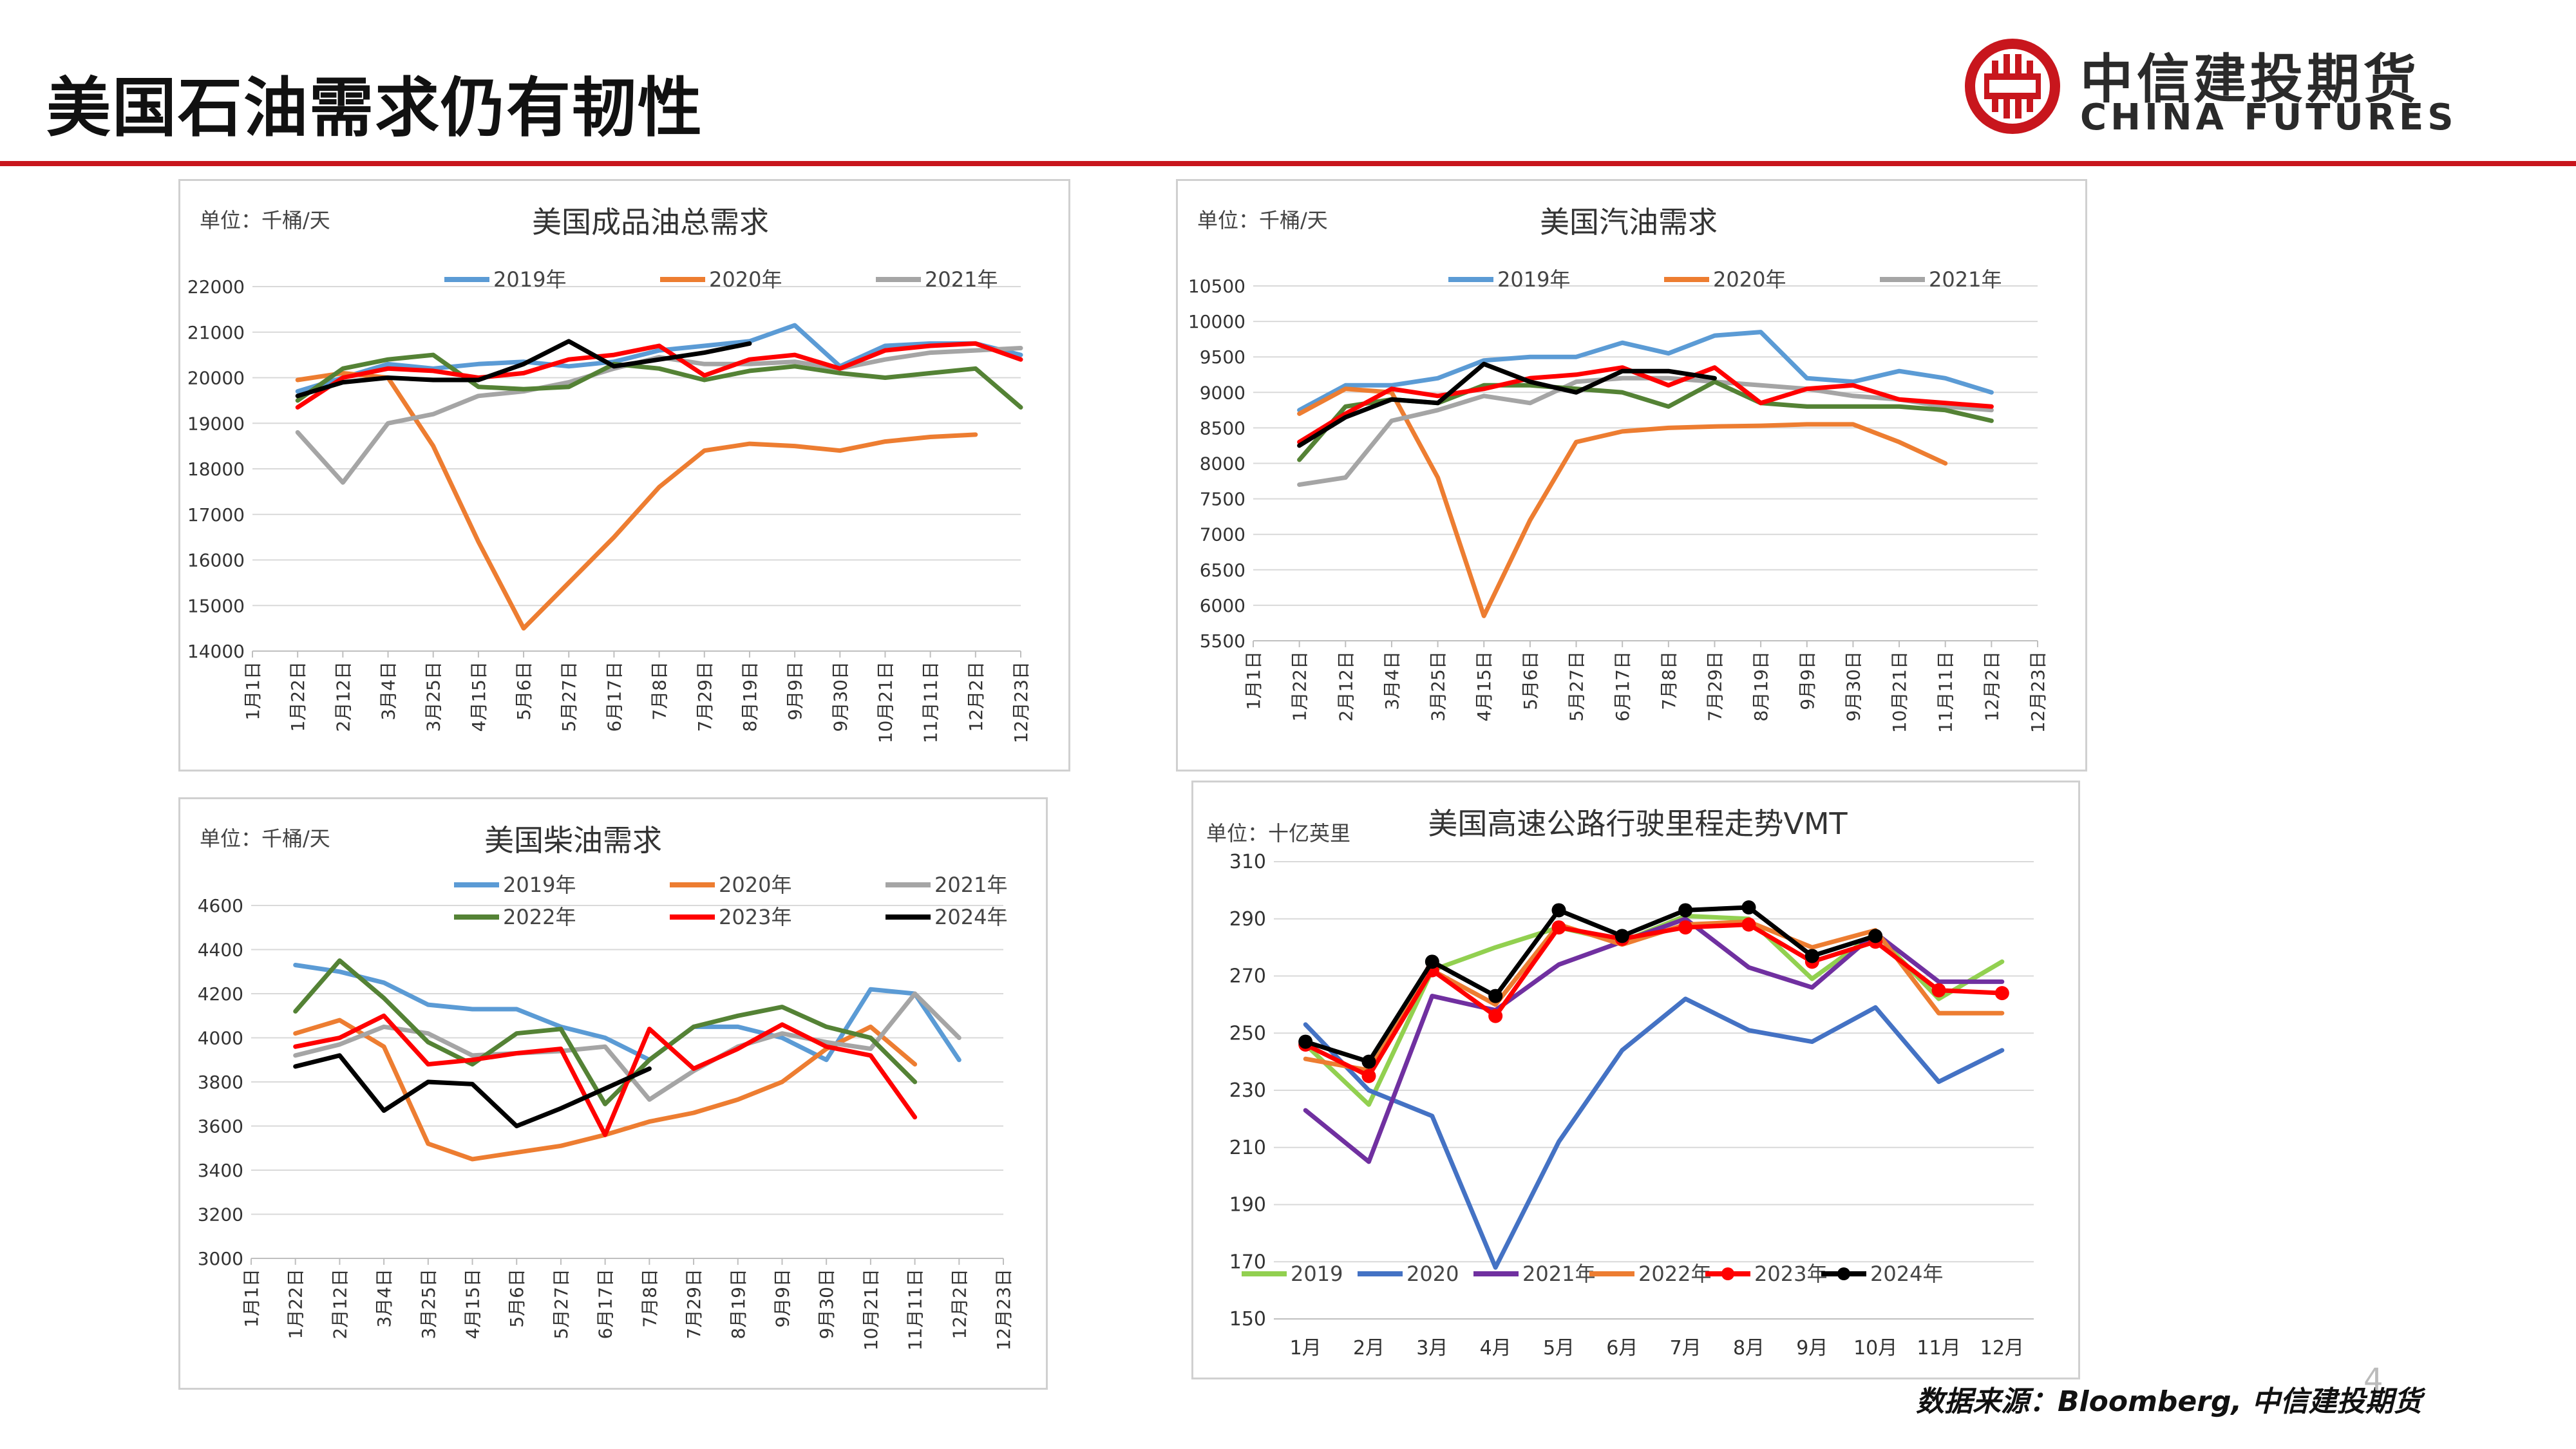  What do you see at coordinates (605, 1304) in the screenshot?
I see `x-tick-label: 6月17日` at bounding box center [605, 1304].